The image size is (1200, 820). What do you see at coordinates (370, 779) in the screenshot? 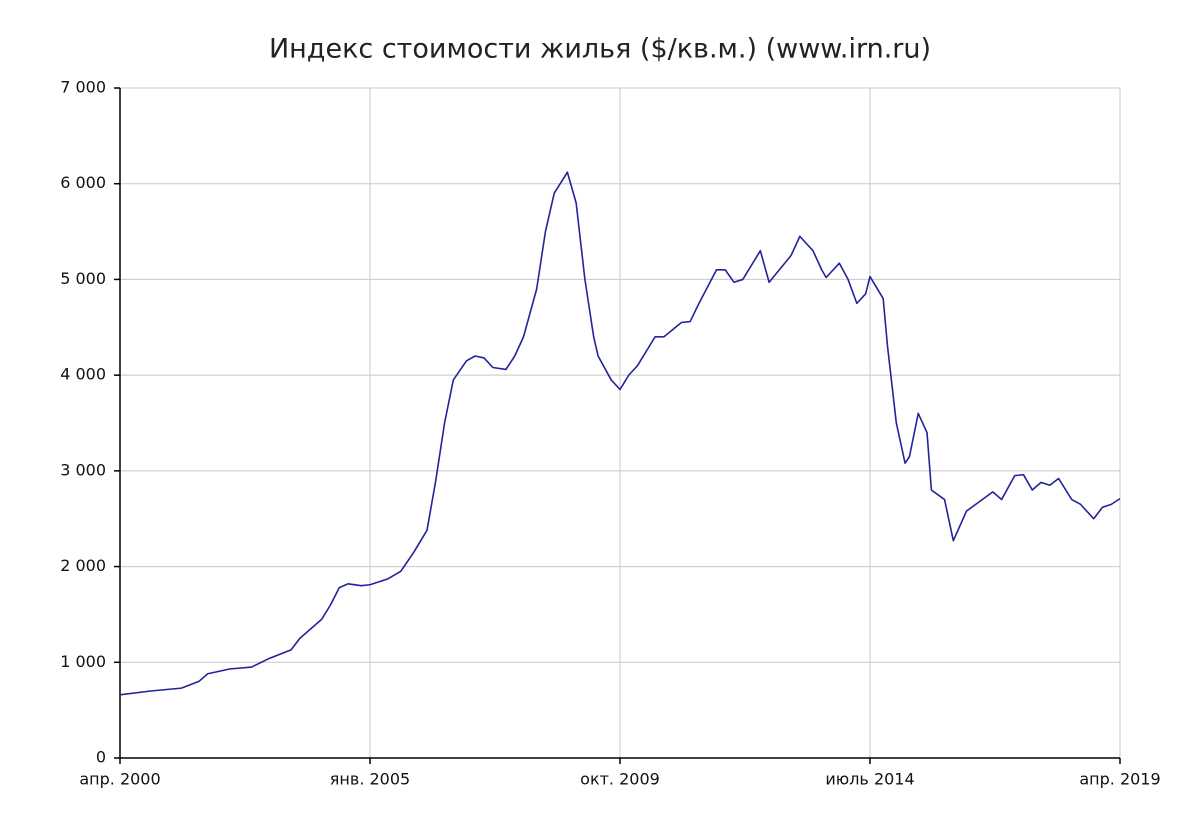
I see `x-tick-label: янв. 2005` at bounding box center [370, 779].